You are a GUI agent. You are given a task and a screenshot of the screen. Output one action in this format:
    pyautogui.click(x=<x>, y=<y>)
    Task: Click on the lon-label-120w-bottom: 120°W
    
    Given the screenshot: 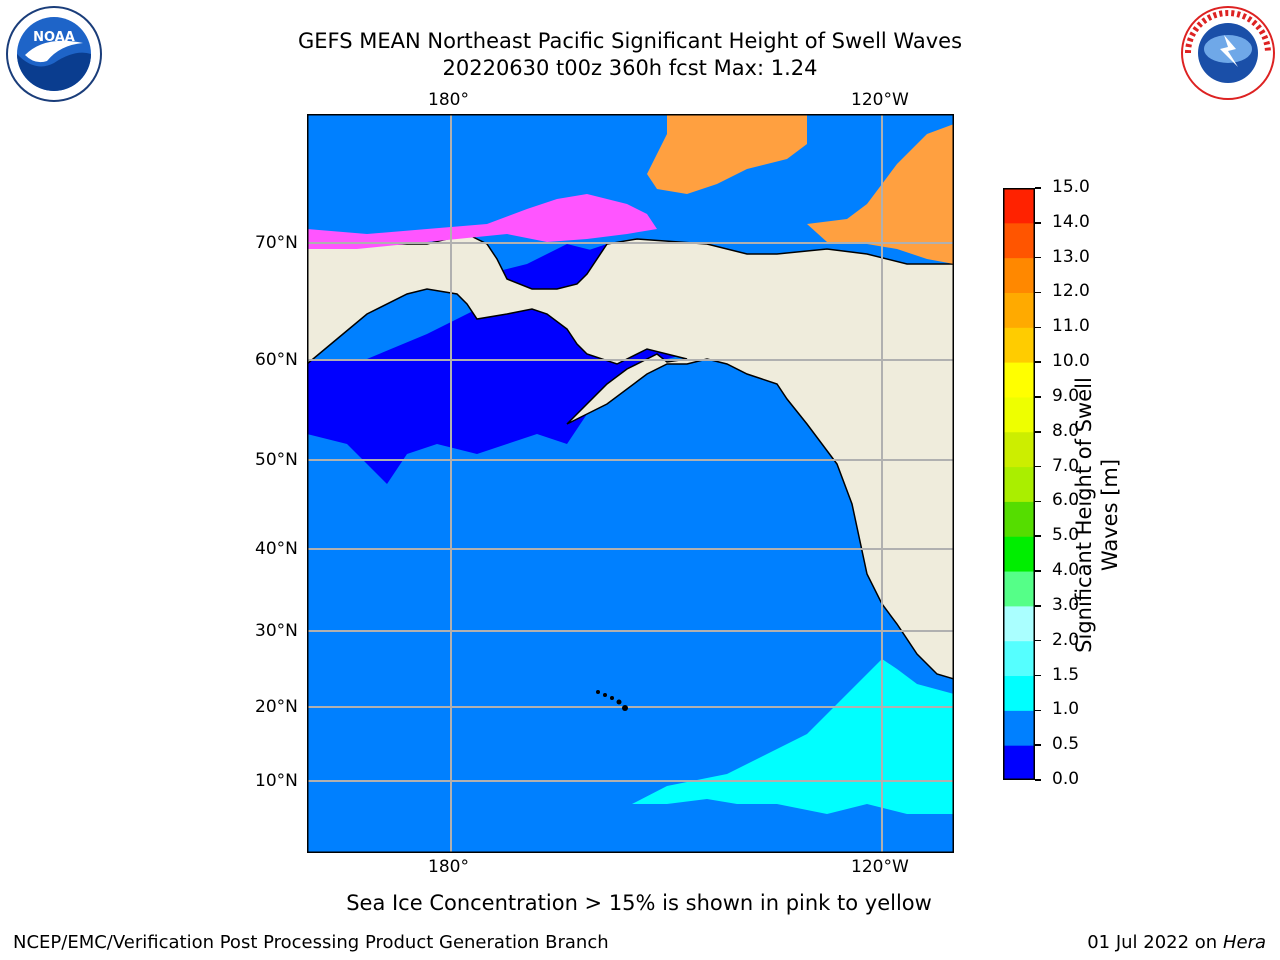 What is the action you would take?
    pyautogui.click(x=880, y=867)
    